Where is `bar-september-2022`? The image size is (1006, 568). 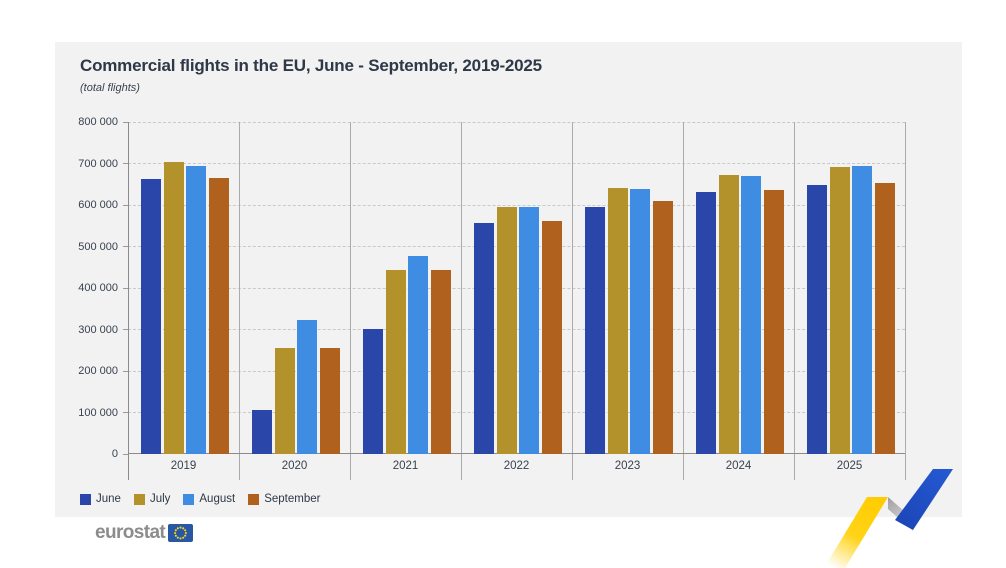
bar-september-2022 is located at coordinates (551, 337).